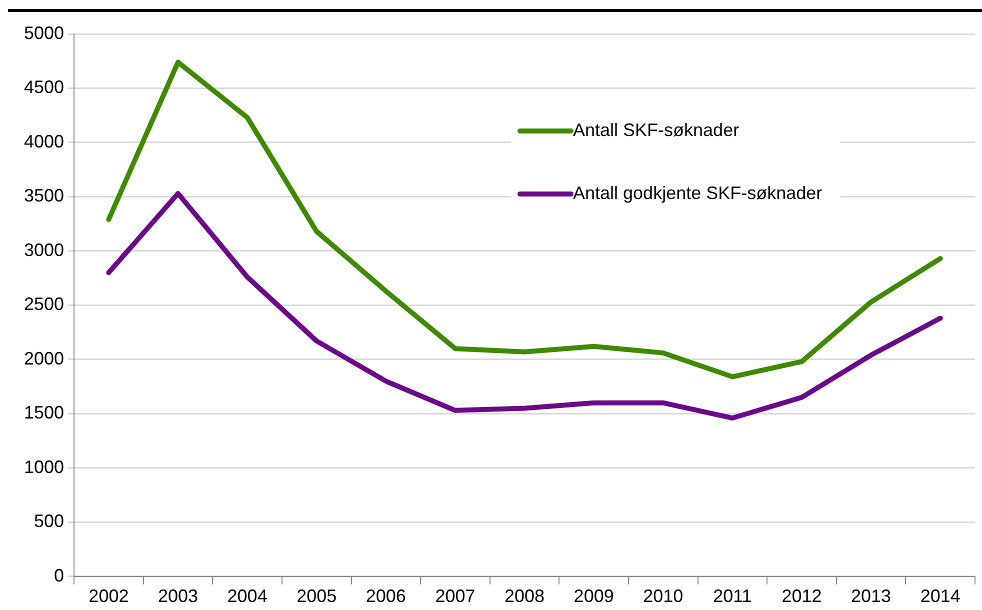 The image size is (982, 610). Describe the element at coordinates (656, 130) in the screenshot. I see `legend-label: Antall SKF-søknader` at that location.